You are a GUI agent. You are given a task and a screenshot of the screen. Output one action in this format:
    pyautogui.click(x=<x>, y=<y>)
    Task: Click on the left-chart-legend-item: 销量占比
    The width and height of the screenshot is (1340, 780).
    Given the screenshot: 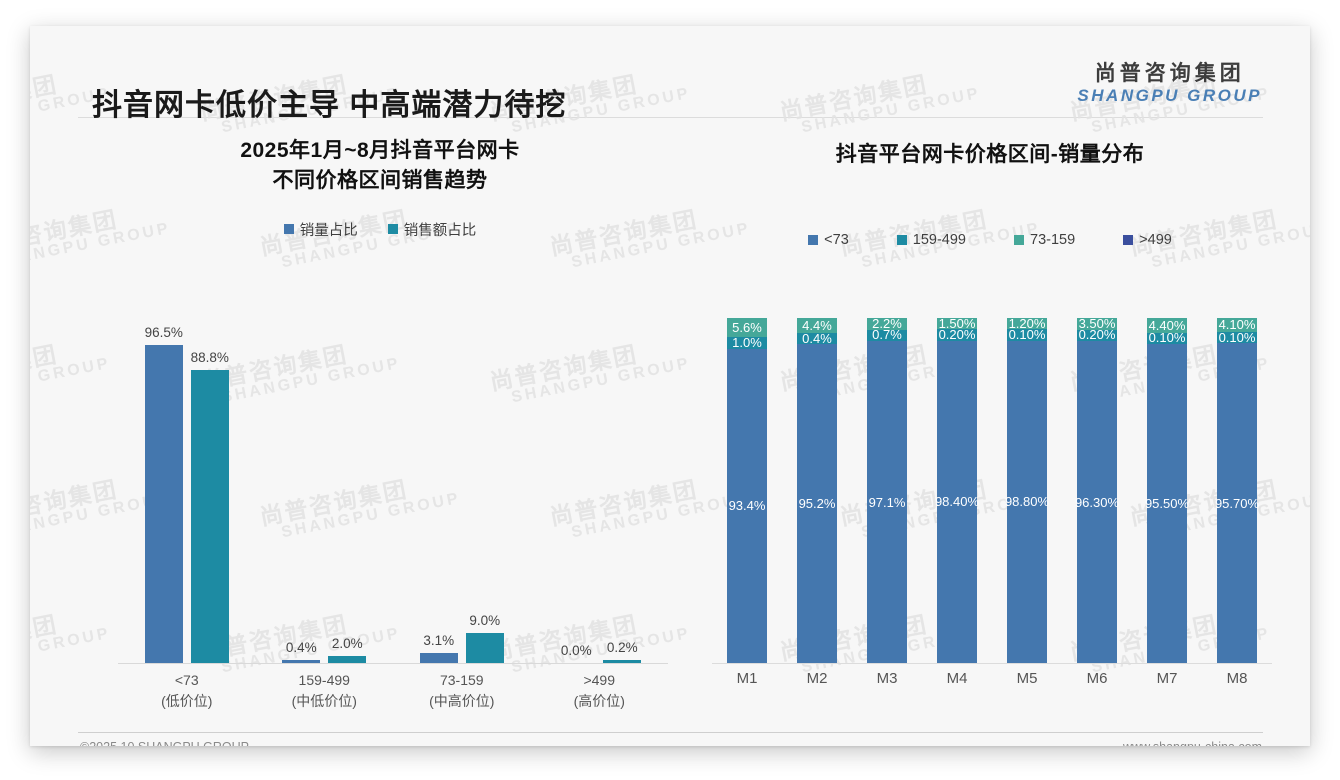 What is the action you would take?
    pyautogui.click(x=320, y=229)
    